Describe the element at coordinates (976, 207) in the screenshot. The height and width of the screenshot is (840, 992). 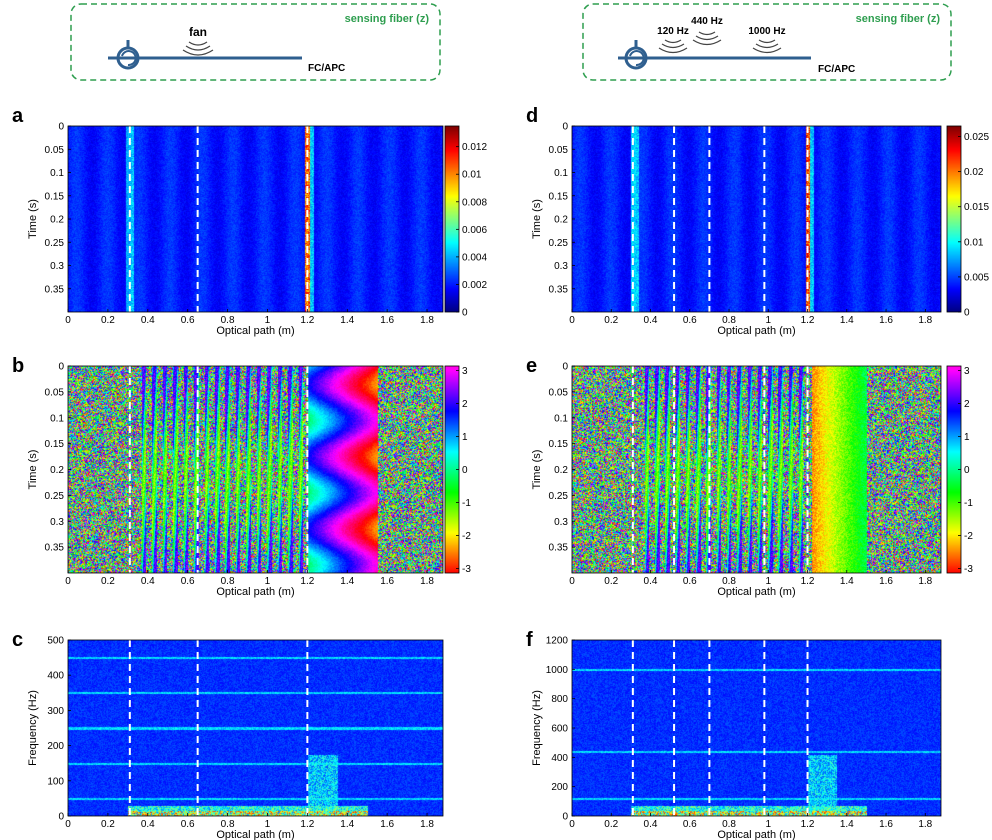
I see `colorbar-tick-label: 0.015` at that location.